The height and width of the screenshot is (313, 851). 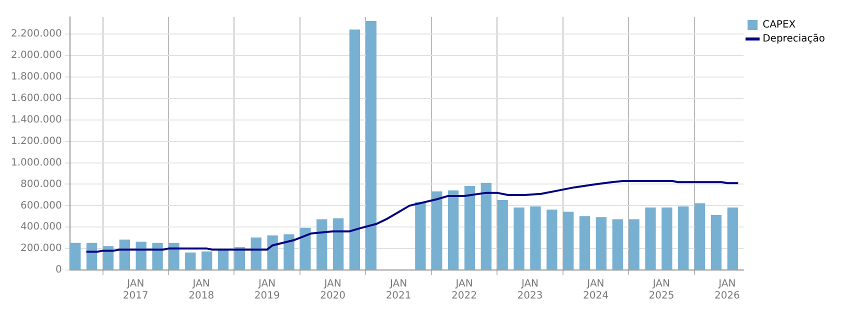 What do you see at coordinates (41, 248) in the screenshot?
I see `y-tick-label: 200.000` at bounding box center [41, 248].